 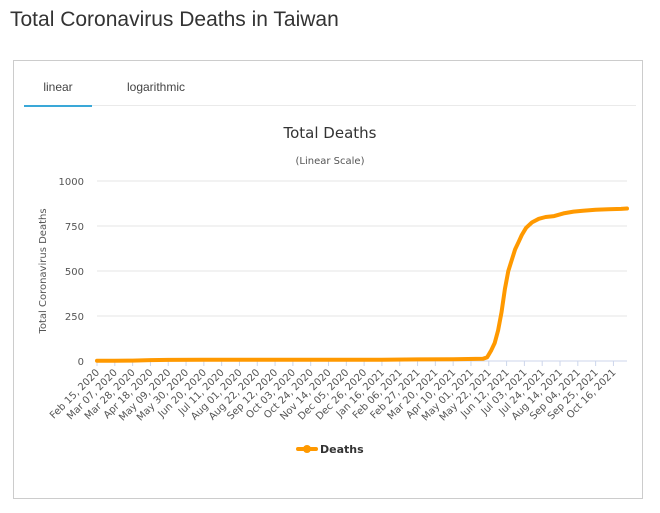 I want to click on legend-label: Deaths, so click(x=342, y=449).